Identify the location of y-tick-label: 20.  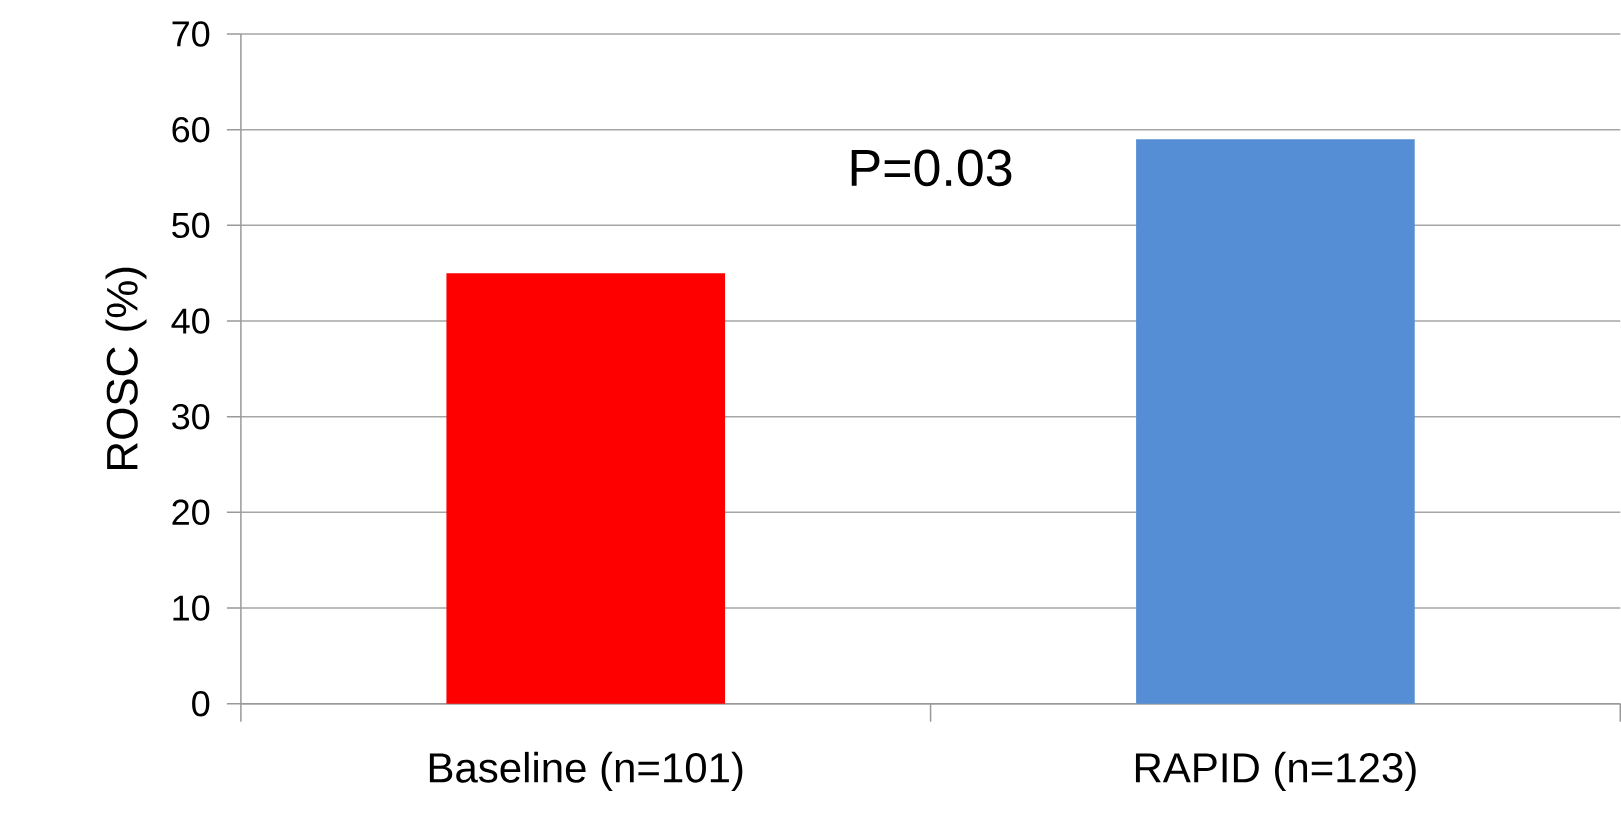
(191, 512).